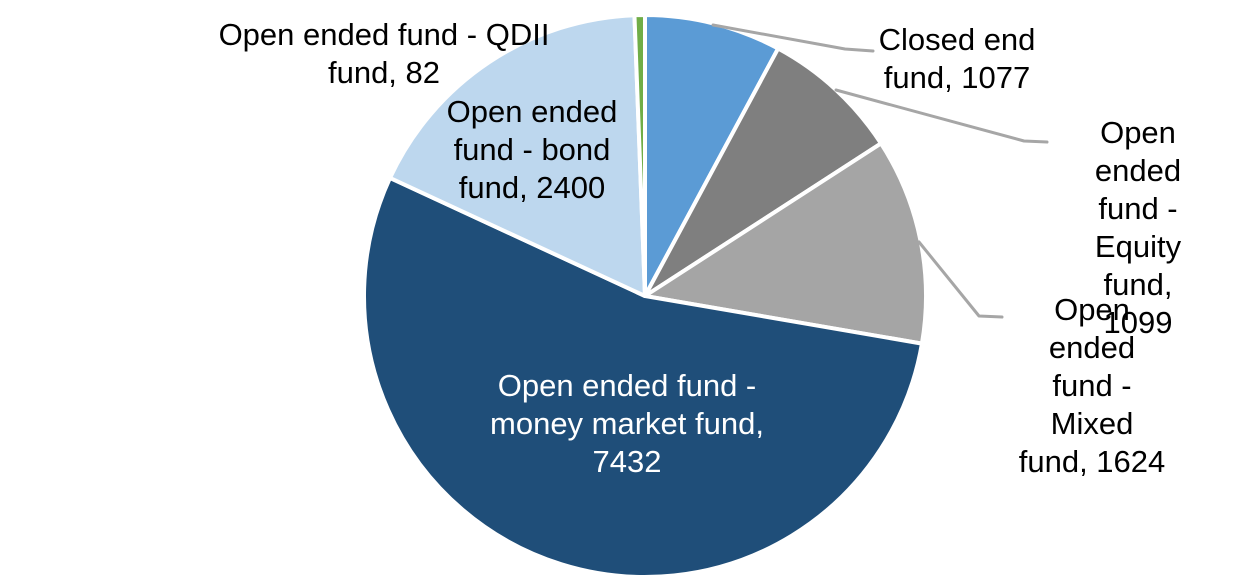  I want to click on data-label-mixed-fund: Open ended fund - Mixed fund, 1624, so click(1092, 385).